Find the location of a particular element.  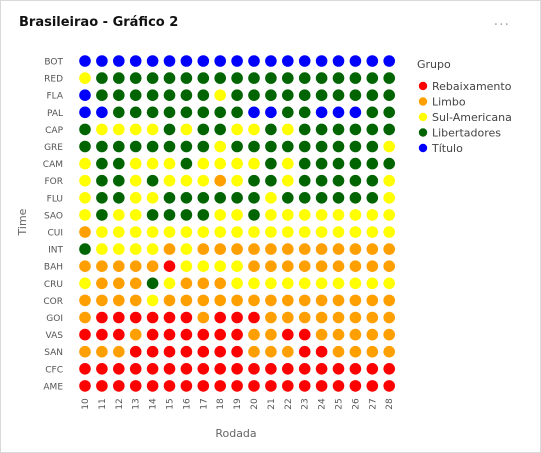

x-tick-label: 25 is located at coordinates (340, 403).